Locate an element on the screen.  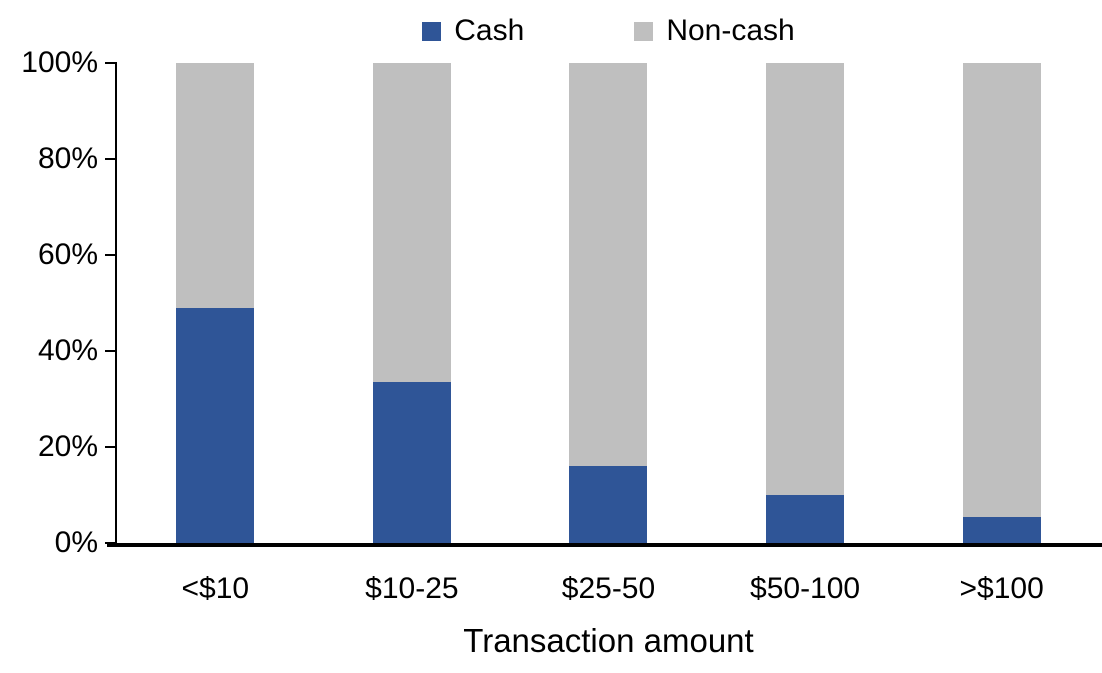
legend-label-noncash: Non-cash is located at coordinates (730, 30).